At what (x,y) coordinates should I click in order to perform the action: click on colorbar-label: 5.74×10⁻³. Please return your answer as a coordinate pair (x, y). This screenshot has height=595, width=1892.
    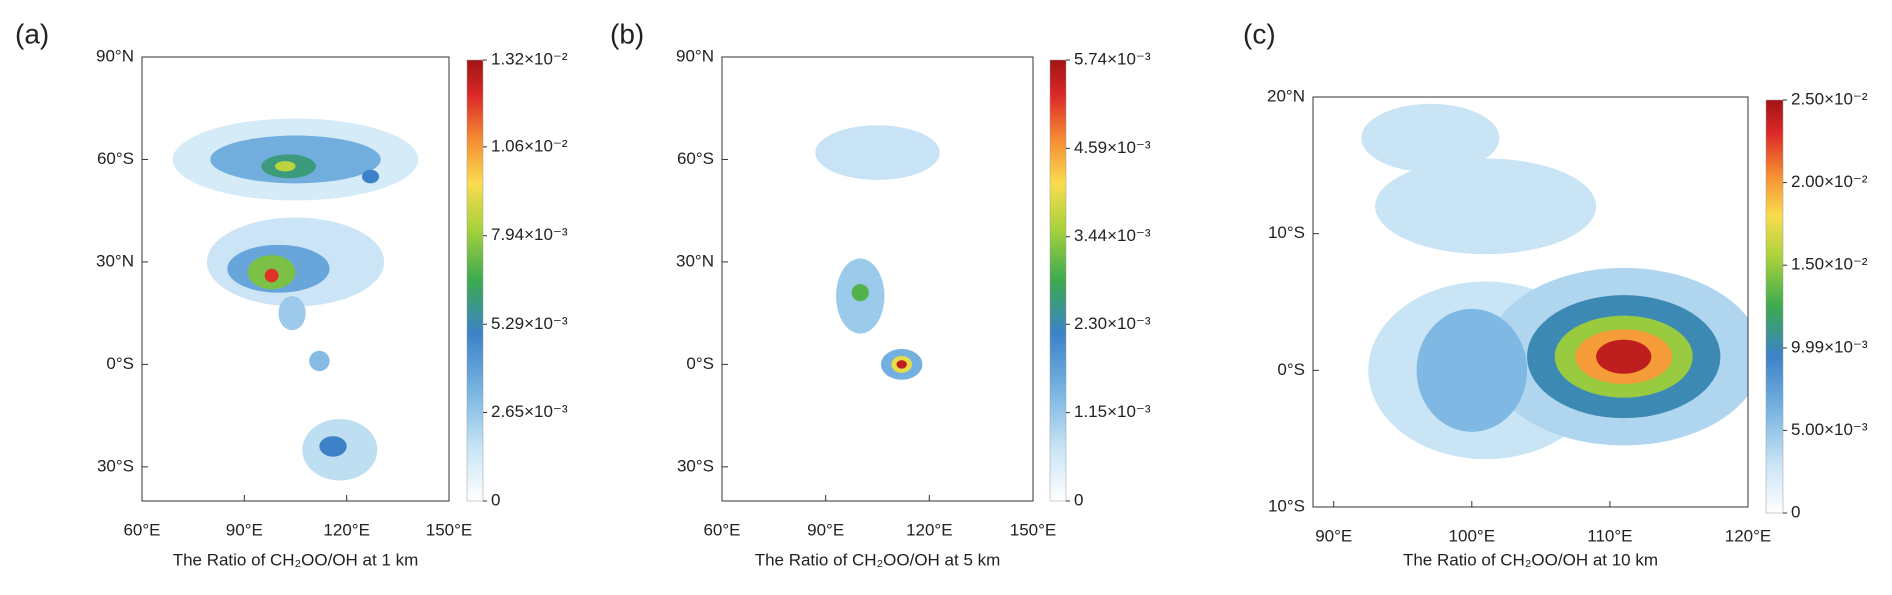
    Looking at the image, I should click on (1112, 58).